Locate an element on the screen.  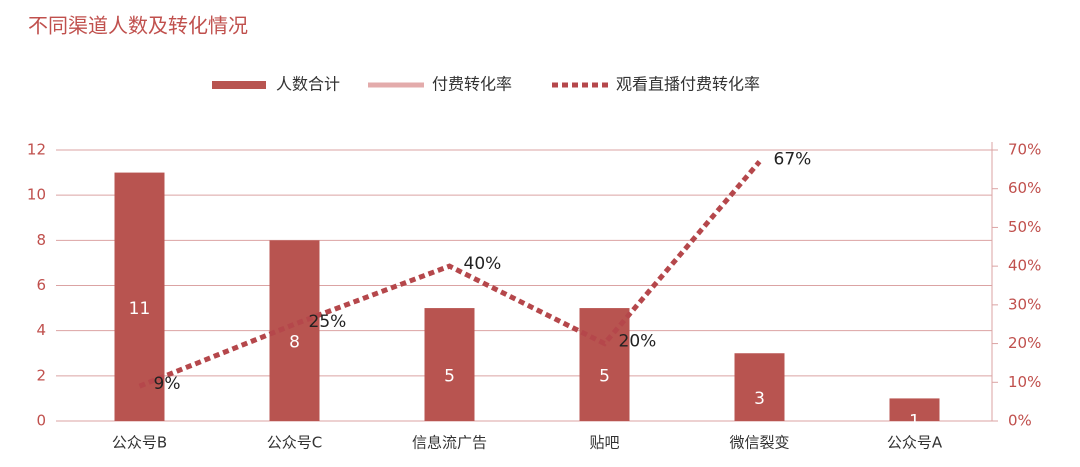
legend-label: 人数合计 is located at coordinates (308, 84).